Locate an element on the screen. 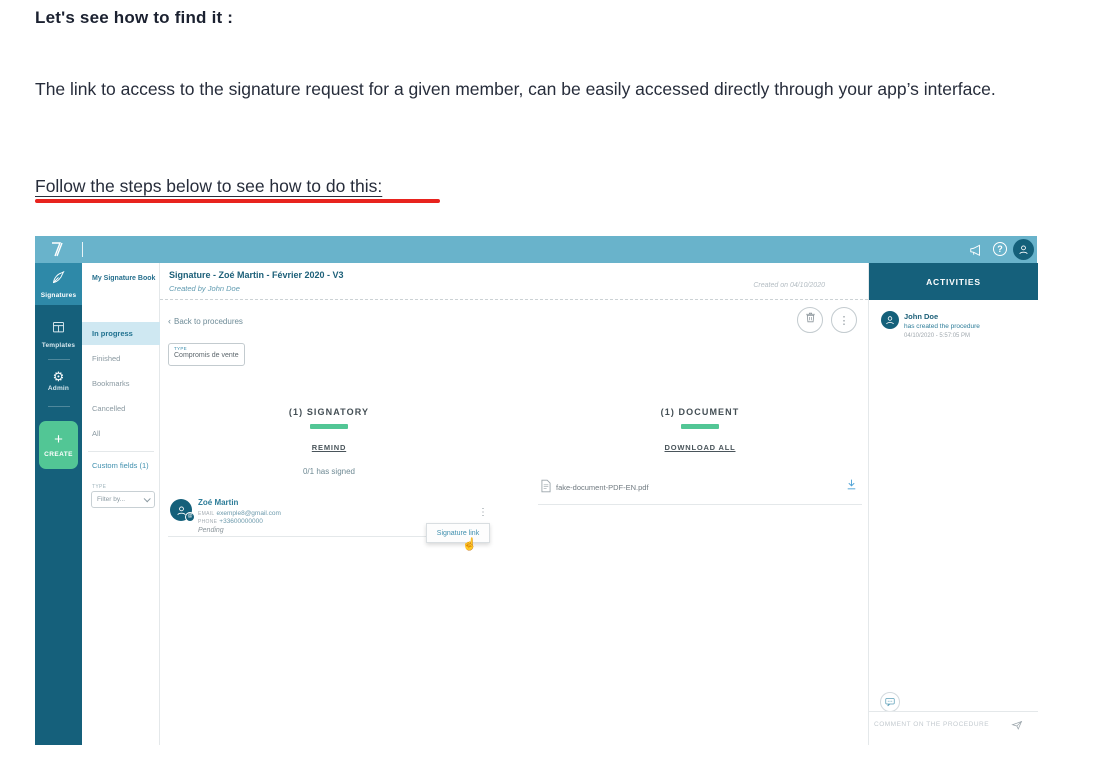 The width and height of the screenshot is (1110, 775). article-heading: Let's see how to find it : is located at coordinates (134, 17).